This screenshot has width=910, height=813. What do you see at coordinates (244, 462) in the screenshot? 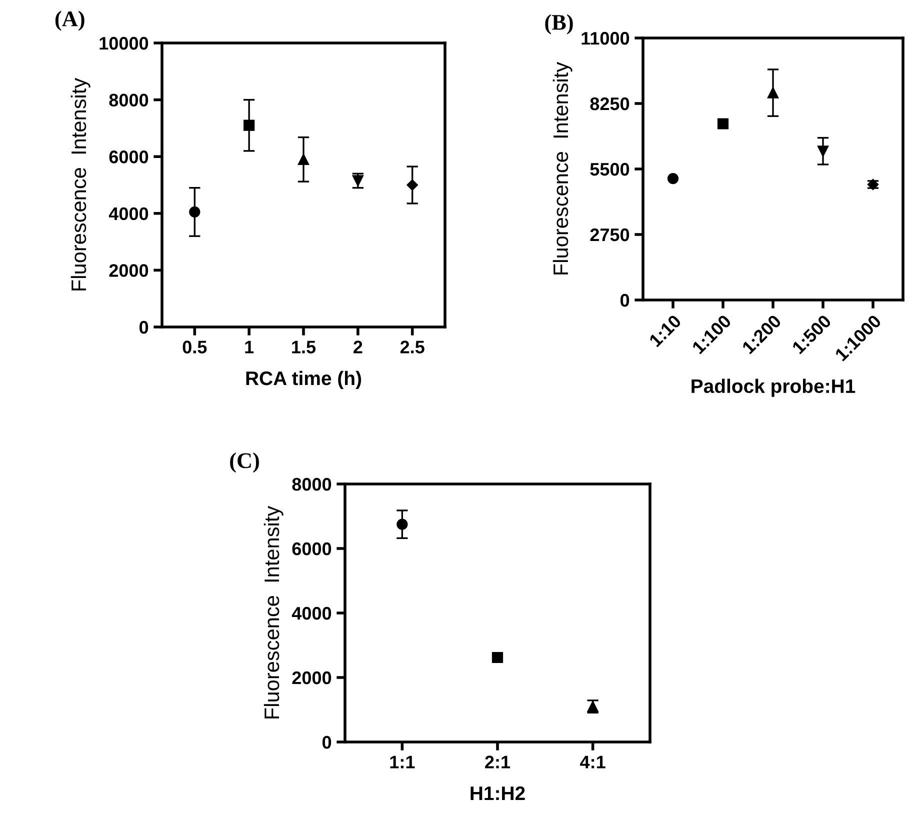
I see `chart-title: (C)` at bounding box center [244, 462].